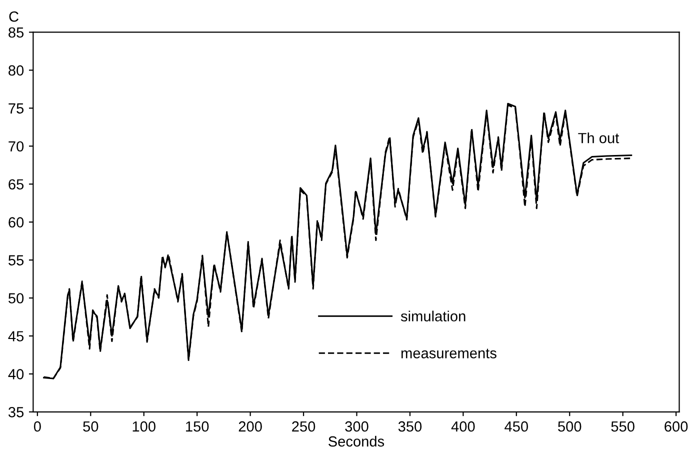 Image resolution: width=691 pixels, height=467 pixels. I want to click on x-tick-label: 250, so click(304, 426).